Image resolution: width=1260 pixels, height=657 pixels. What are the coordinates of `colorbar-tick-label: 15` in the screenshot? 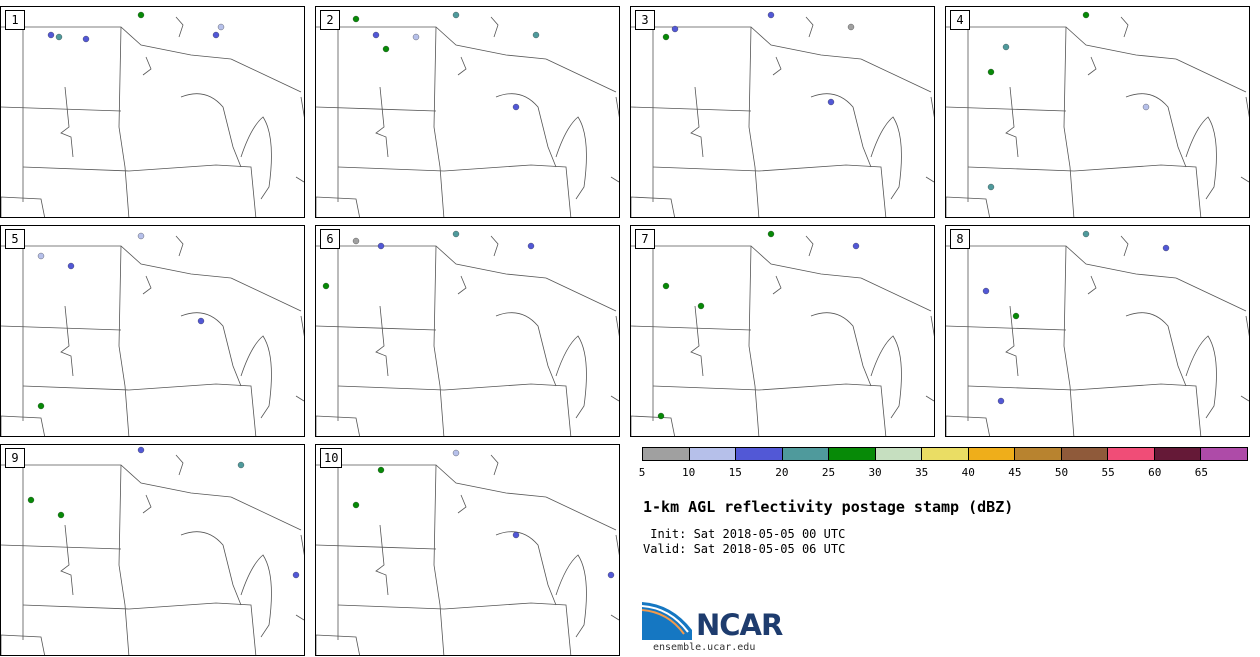 It's located at (735, 472).